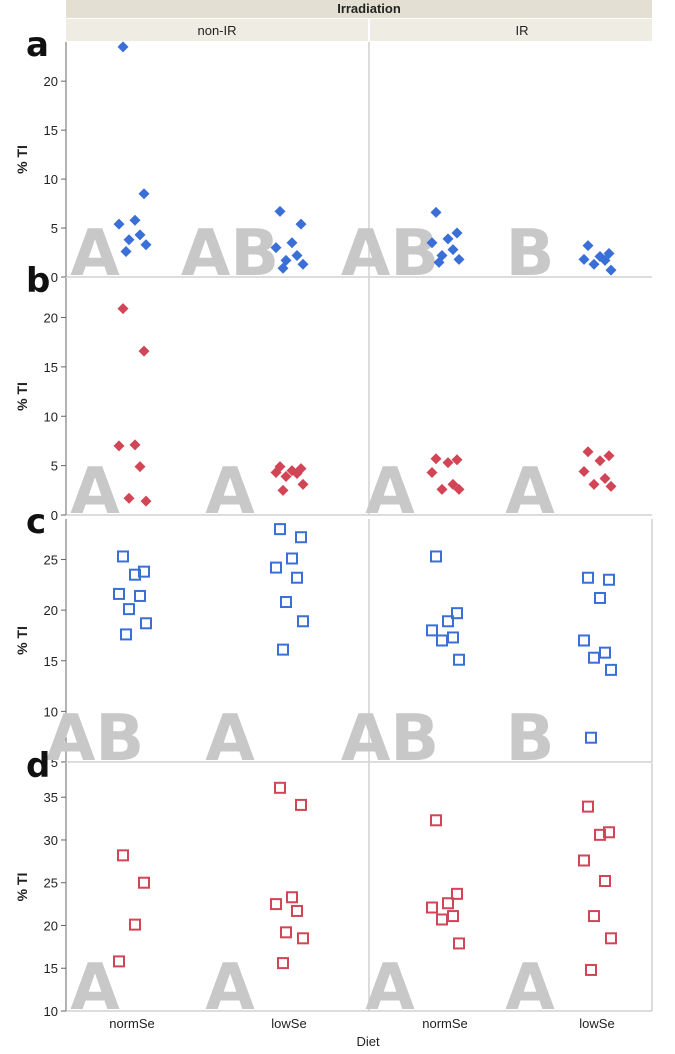 This screenshot has width=675, height=1054. Describe the element at coordinates (38, 766) in the screenshot. I see `panel-letter-d: d` at that location.